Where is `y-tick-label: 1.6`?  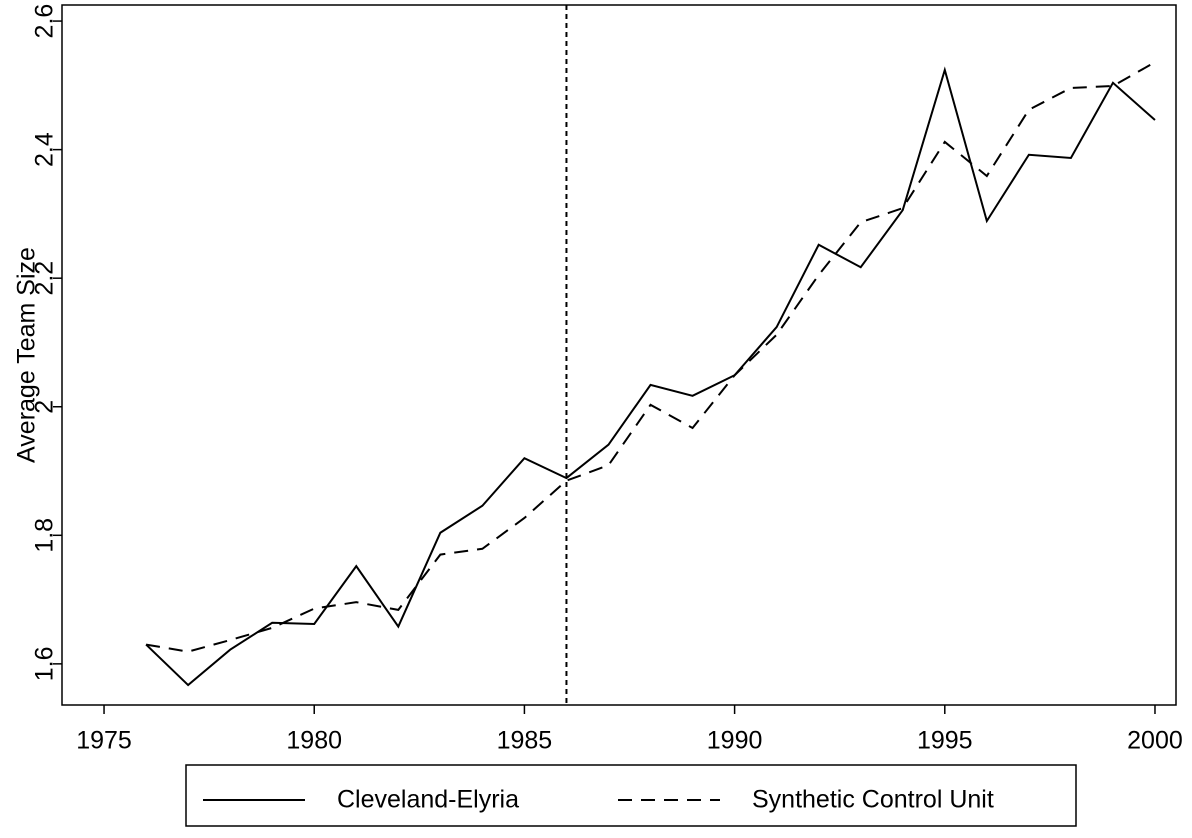
y-tick-label: 1.6 is located at coordinates (45, 663).